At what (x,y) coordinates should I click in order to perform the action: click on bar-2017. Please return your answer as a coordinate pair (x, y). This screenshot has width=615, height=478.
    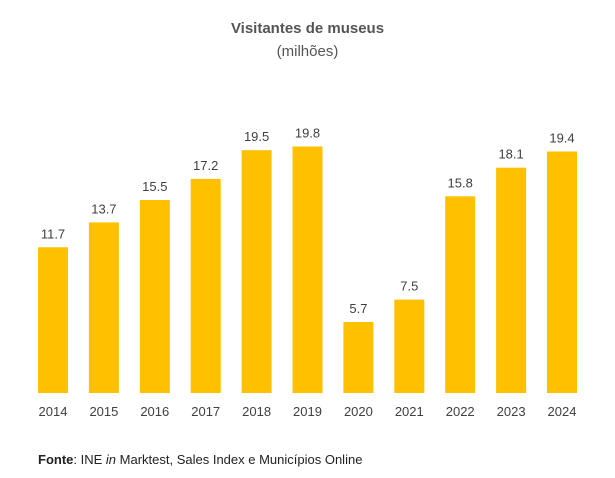
    Looking at the image, I should click on (205, 285).